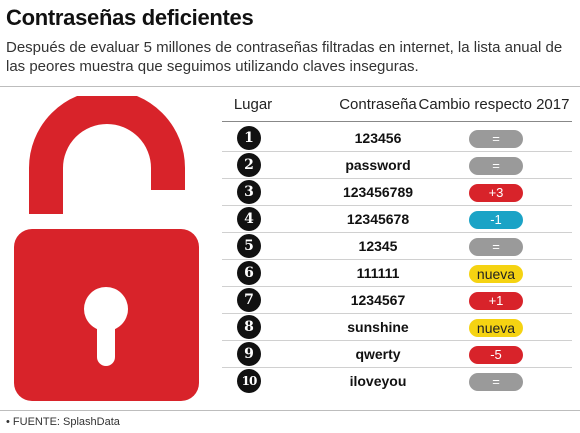 The image size is (580, 433). I want to click on password-cell: 1234567, so click(378, 300).